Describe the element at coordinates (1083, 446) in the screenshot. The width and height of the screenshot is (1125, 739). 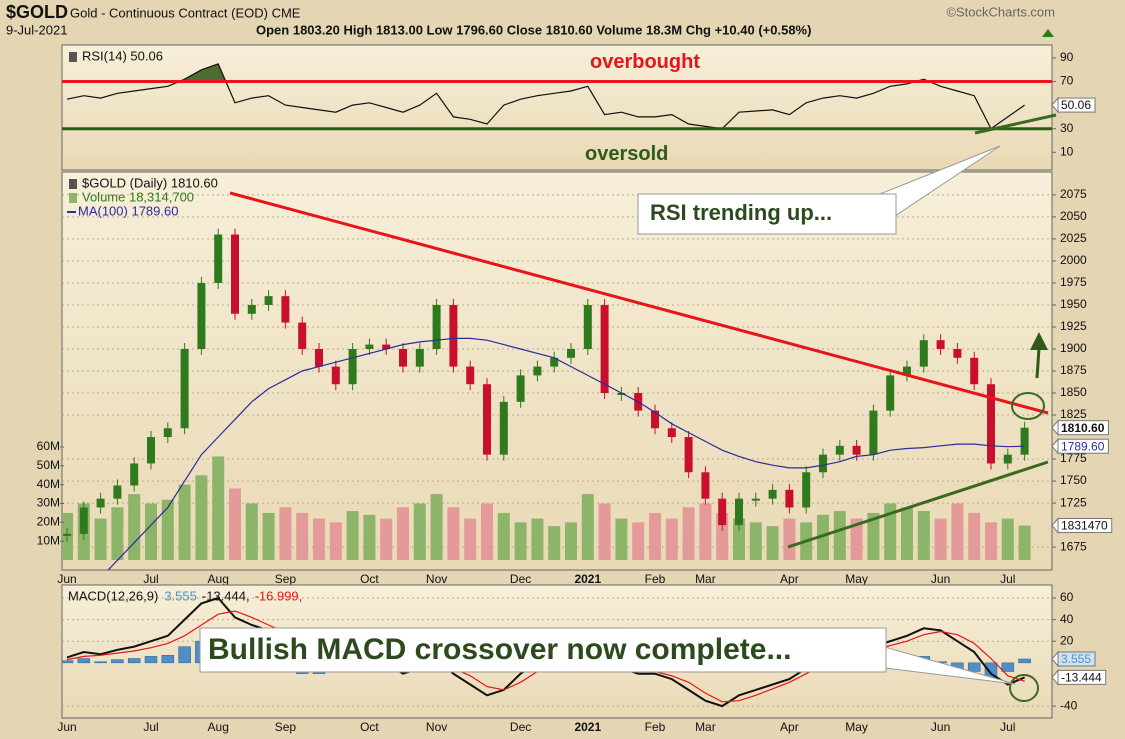
I see `end-label: 1789.60` at that location.